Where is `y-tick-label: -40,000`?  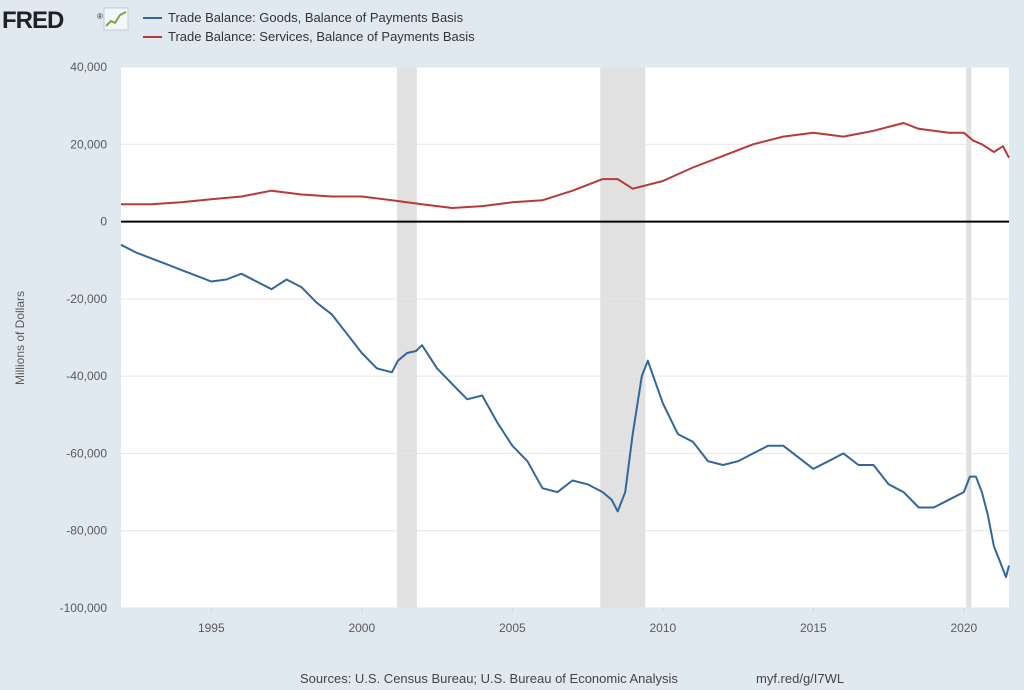 y-tick-label: -40,000 is located at coordinates (86, 376).